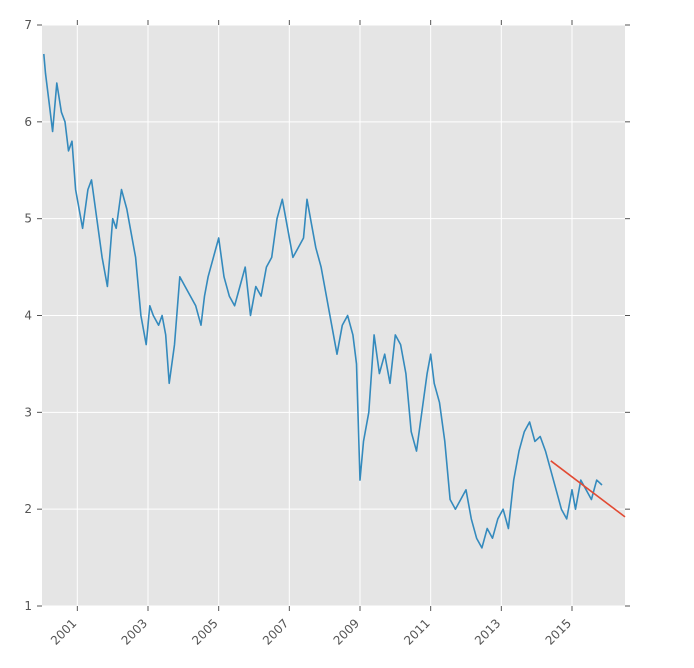 The image size is (694, 668). Describe the element at coordinates (28, 606) in the screenshot. I see `y-tick-label: 1` at that location.